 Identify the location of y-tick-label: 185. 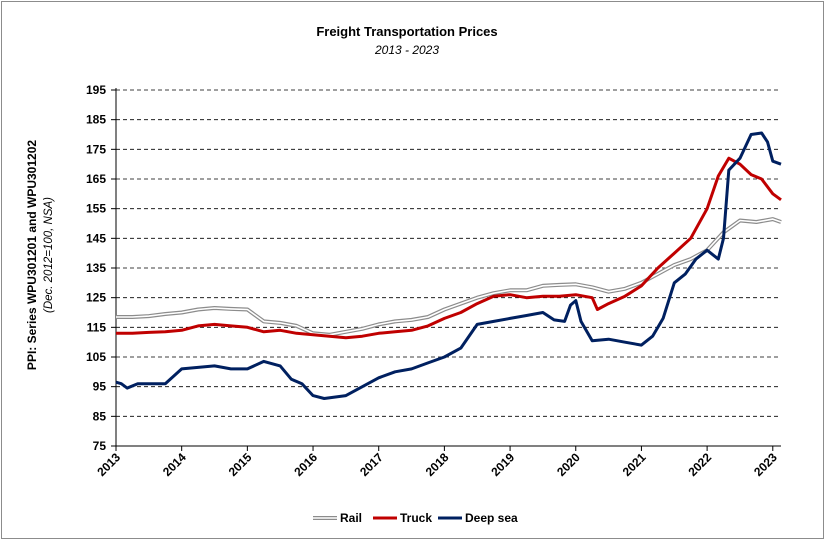
(96, 120).